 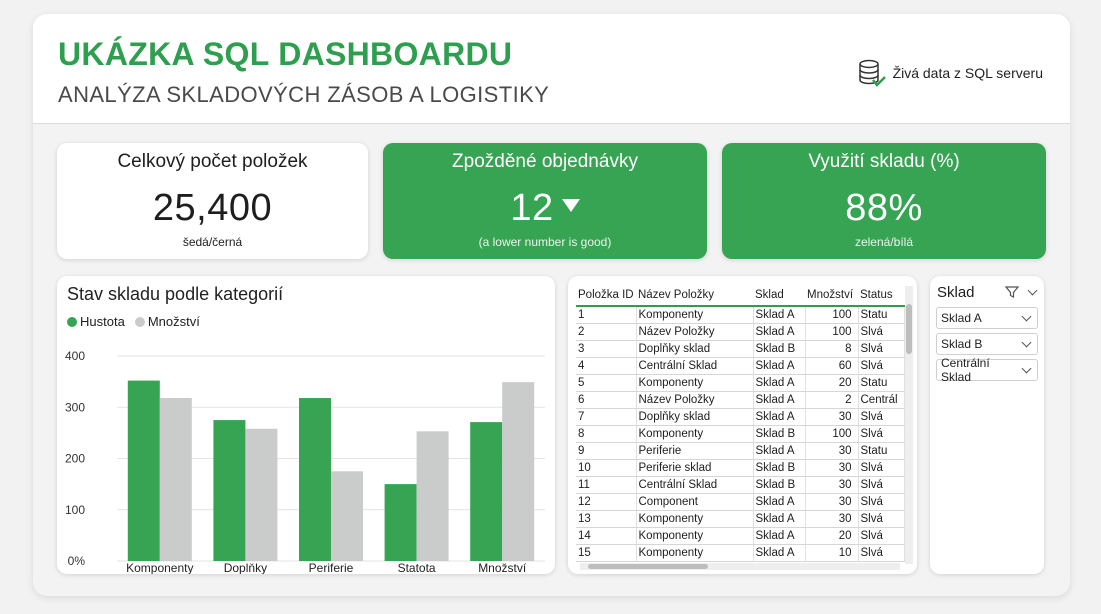 I want to click on slicer-option-centralni-sklad: Centrální Sklad, so click(x=987, y=370).